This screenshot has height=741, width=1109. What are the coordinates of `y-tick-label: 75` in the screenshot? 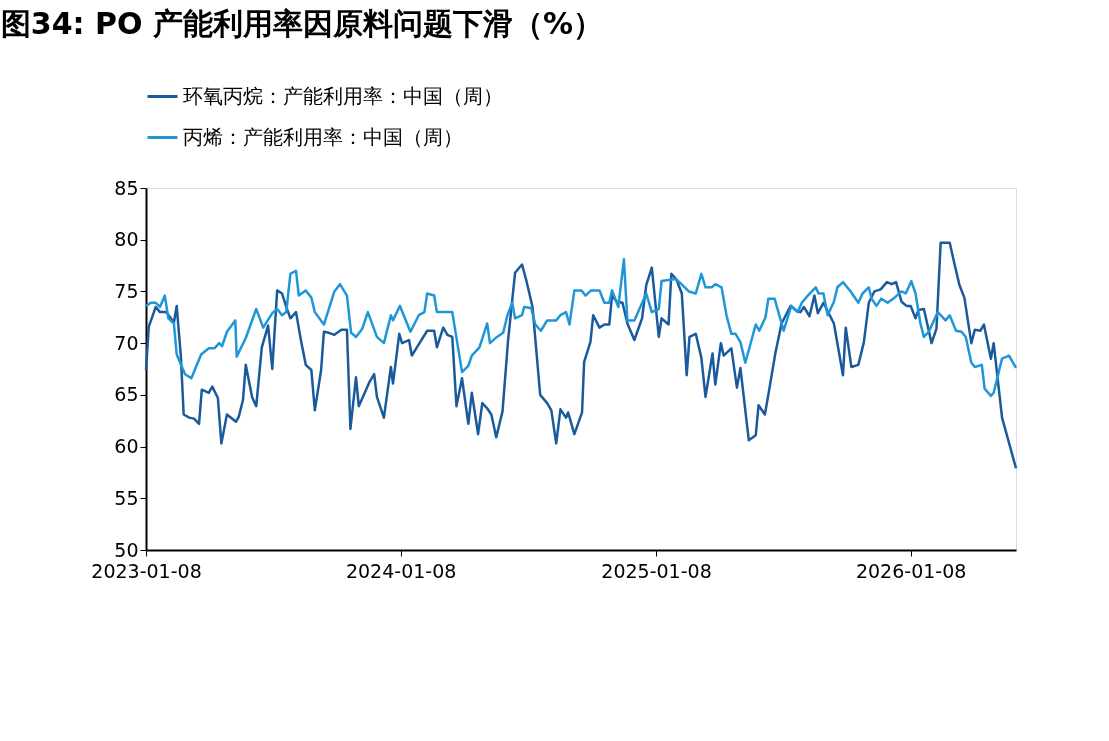 It's located at (126, 290).